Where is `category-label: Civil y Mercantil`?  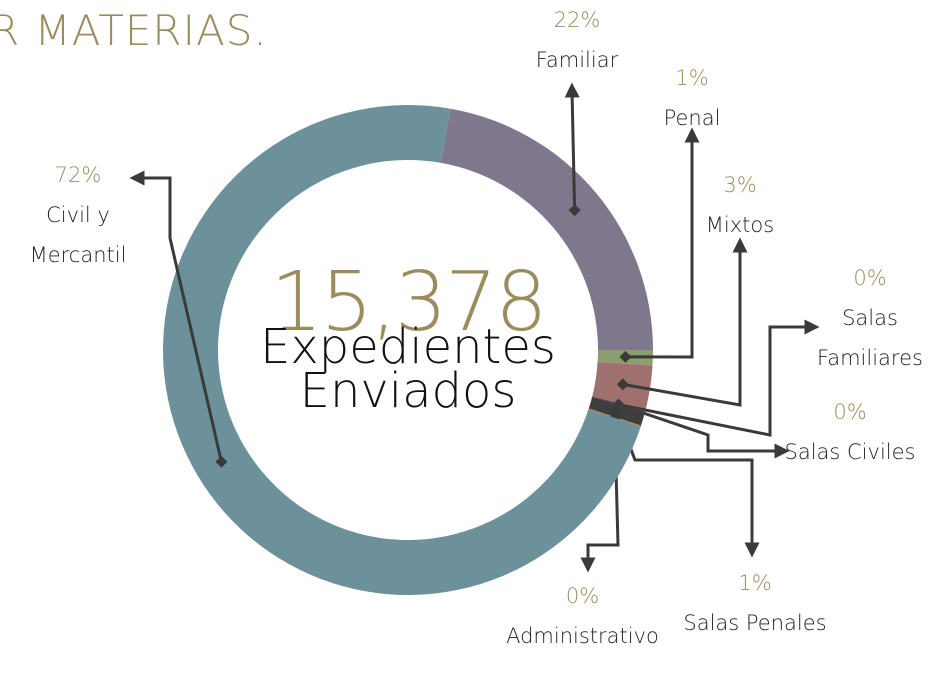 category-label: Civil y Mercantil is located at coordinates (78, 235).